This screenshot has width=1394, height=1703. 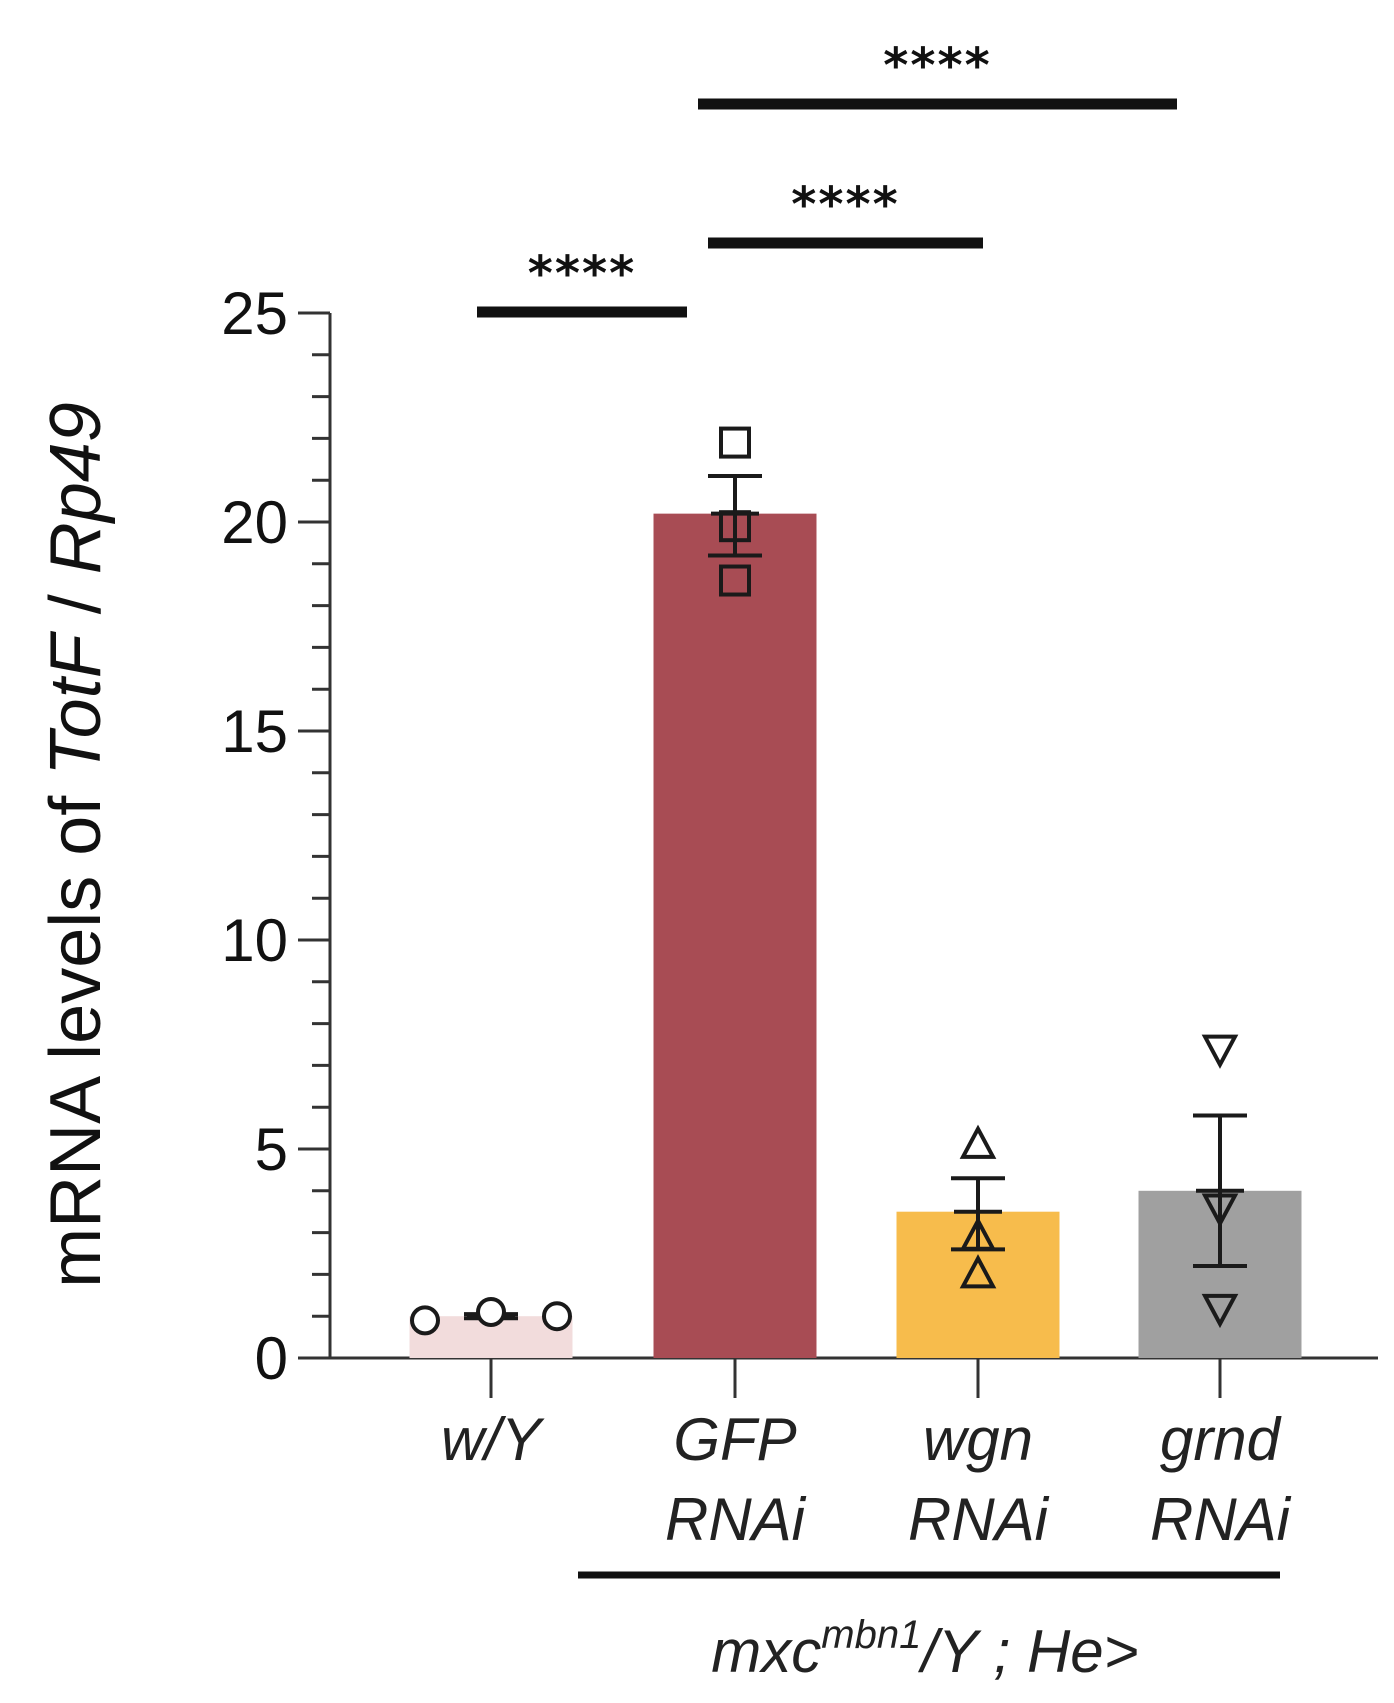 I want to click on x-category-label-line1: wgn, so click(x=978, y=1439).